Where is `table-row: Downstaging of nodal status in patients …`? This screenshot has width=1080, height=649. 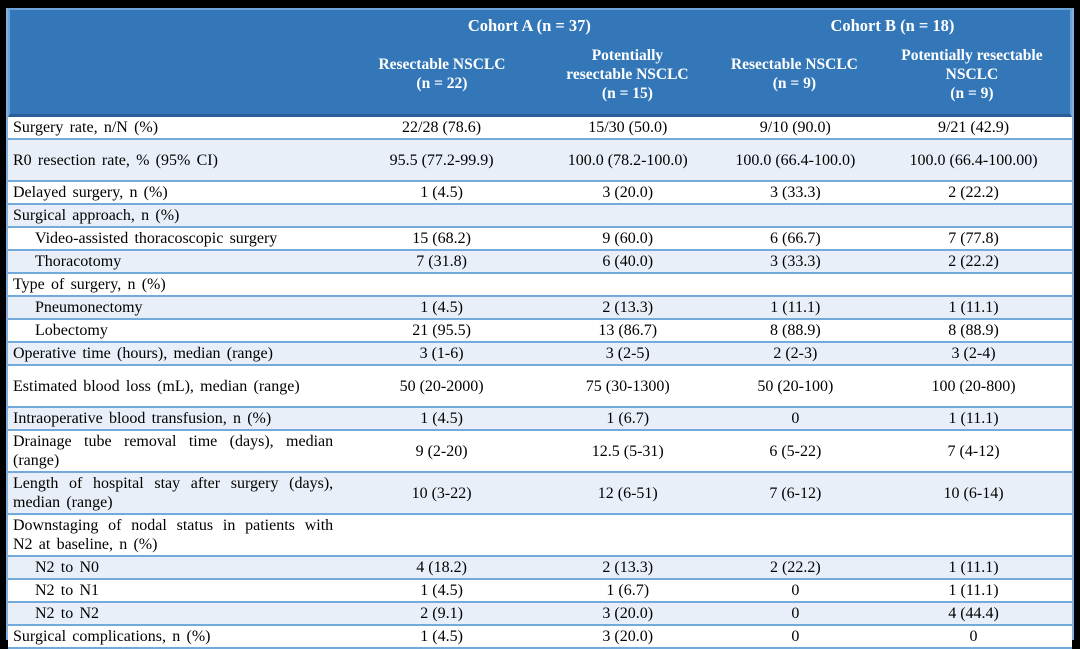
table-row: Downstaging of nodal status in patients … is located at coordinates (540, 536).